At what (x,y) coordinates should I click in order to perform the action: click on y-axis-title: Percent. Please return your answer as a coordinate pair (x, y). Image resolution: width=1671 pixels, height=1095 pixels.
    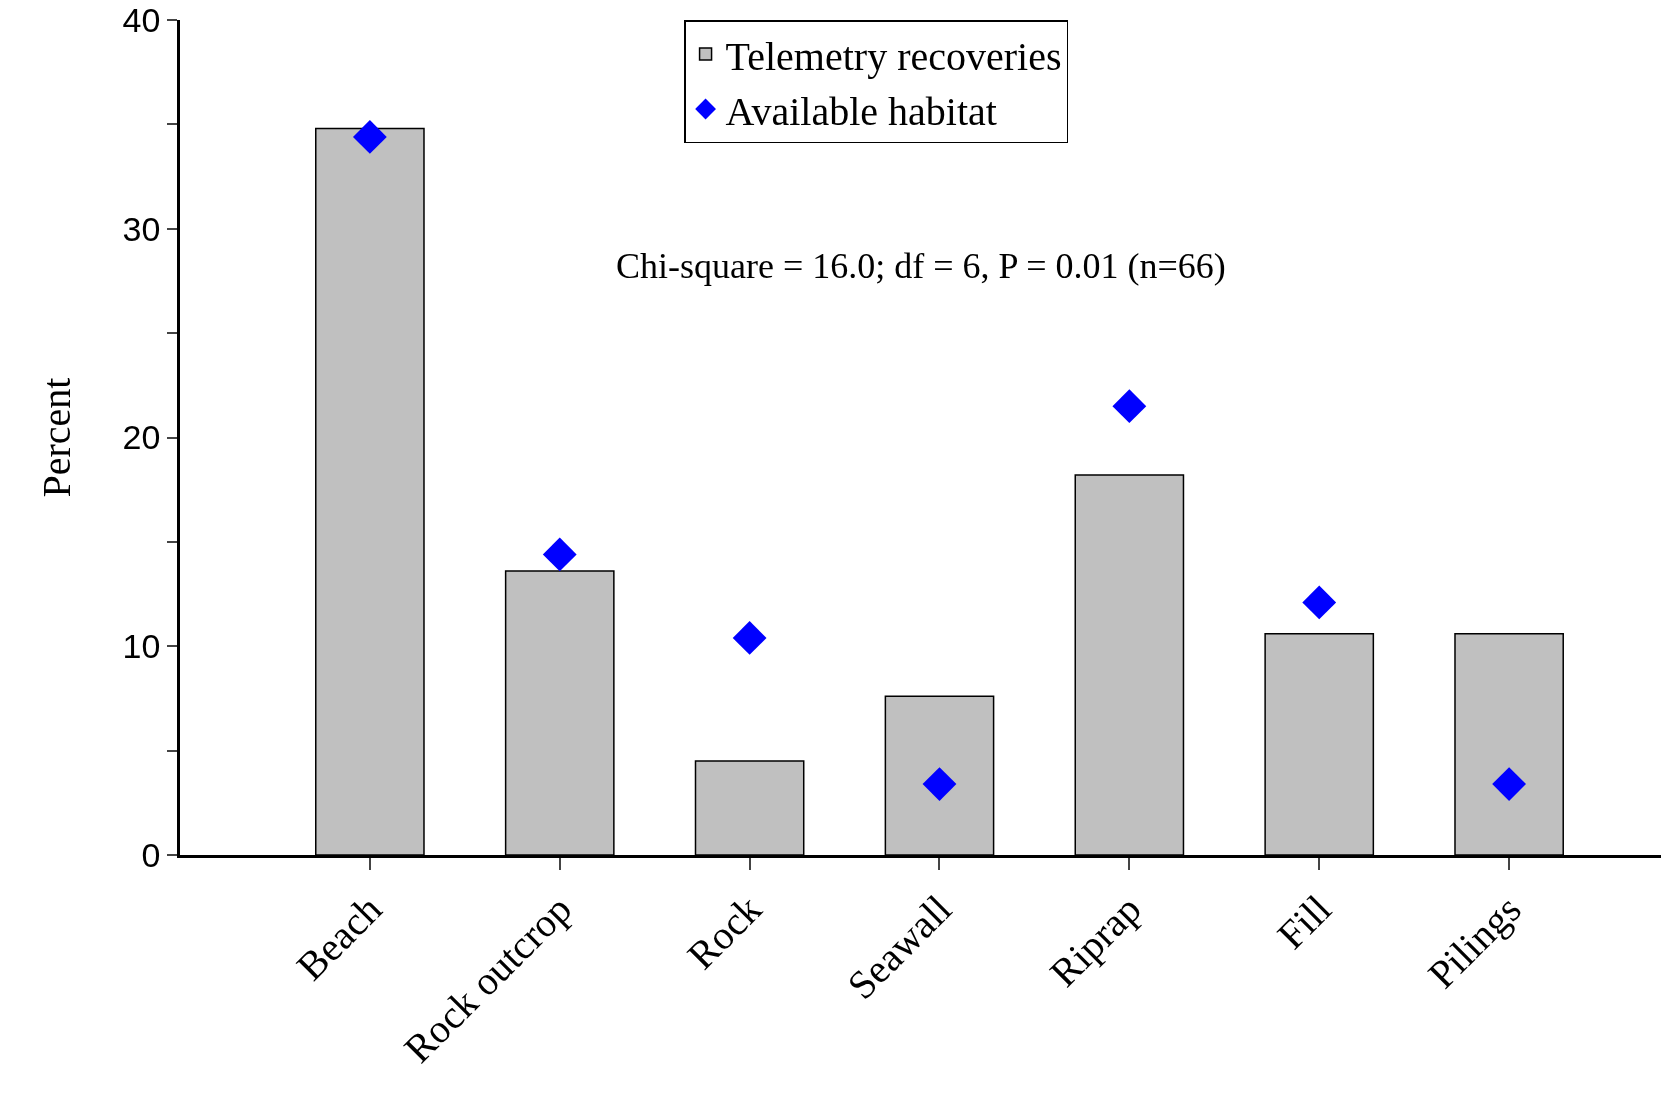
    Looking at the image, I should click on (57, 437).